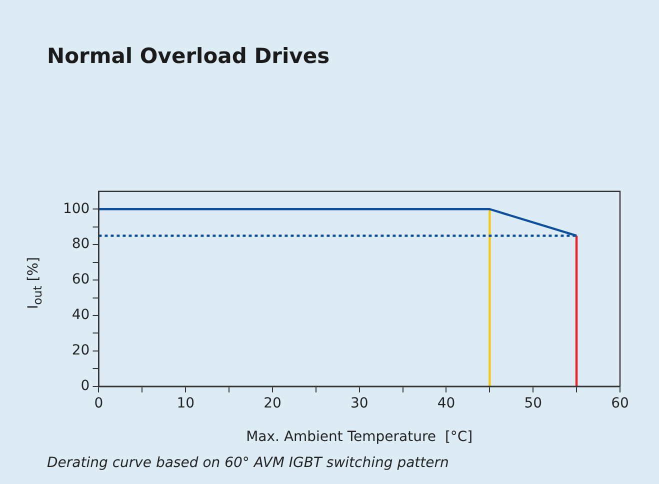 Image resolution: width=659 pixels, height=484 pixels. I want to click on y-tick-label: 100, so click(76, 208).